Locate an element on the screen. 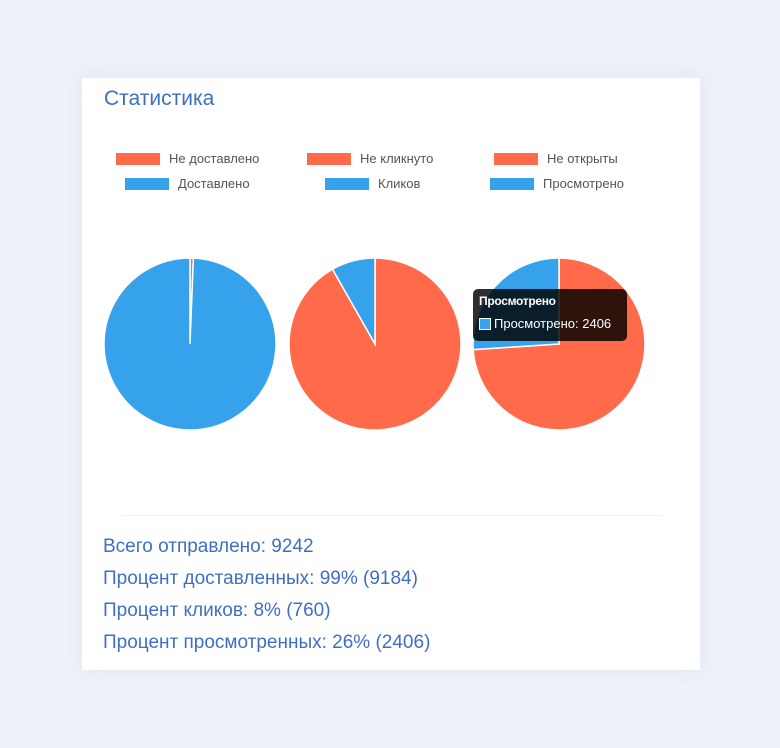 The height and width of the screenshot is (748, 780). legend-label: Не кликнуто is located at coordinates (397, 158).